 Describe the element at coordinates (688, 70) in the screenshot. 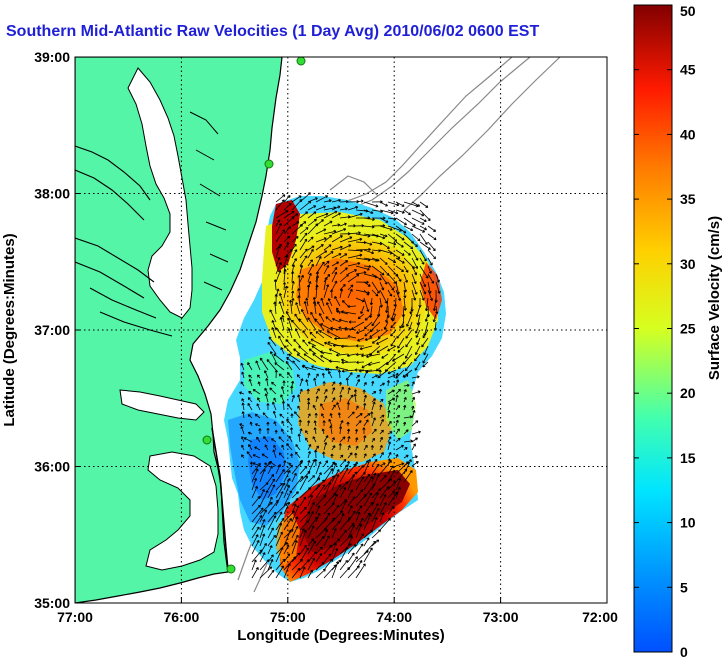

I see `colorbar-tick-label: 45` at that location.